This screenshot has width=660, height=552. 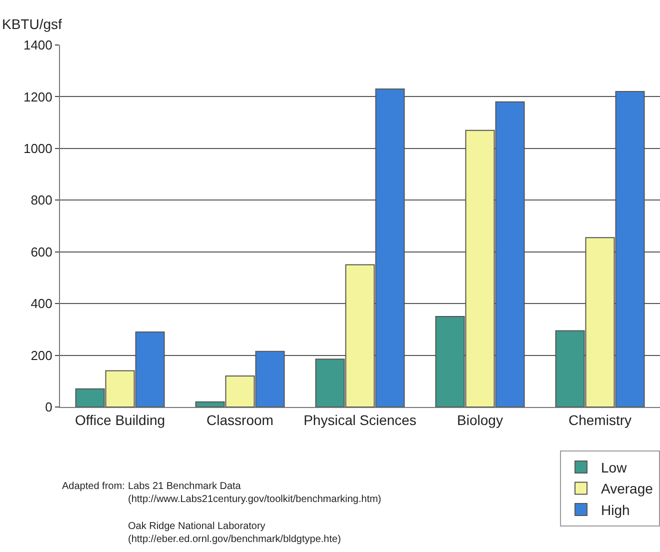 I want to click on y-tick-label: 400, so click(x=41, y=304).